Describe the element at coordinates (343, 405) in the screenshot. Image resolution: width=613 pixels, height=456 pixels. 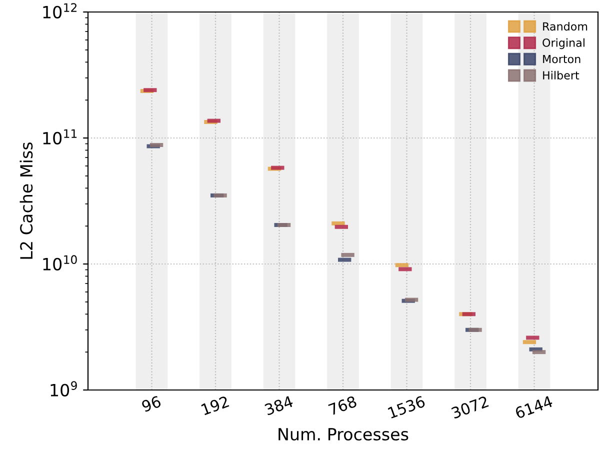
I see `x-tick-label: 768` at that location.